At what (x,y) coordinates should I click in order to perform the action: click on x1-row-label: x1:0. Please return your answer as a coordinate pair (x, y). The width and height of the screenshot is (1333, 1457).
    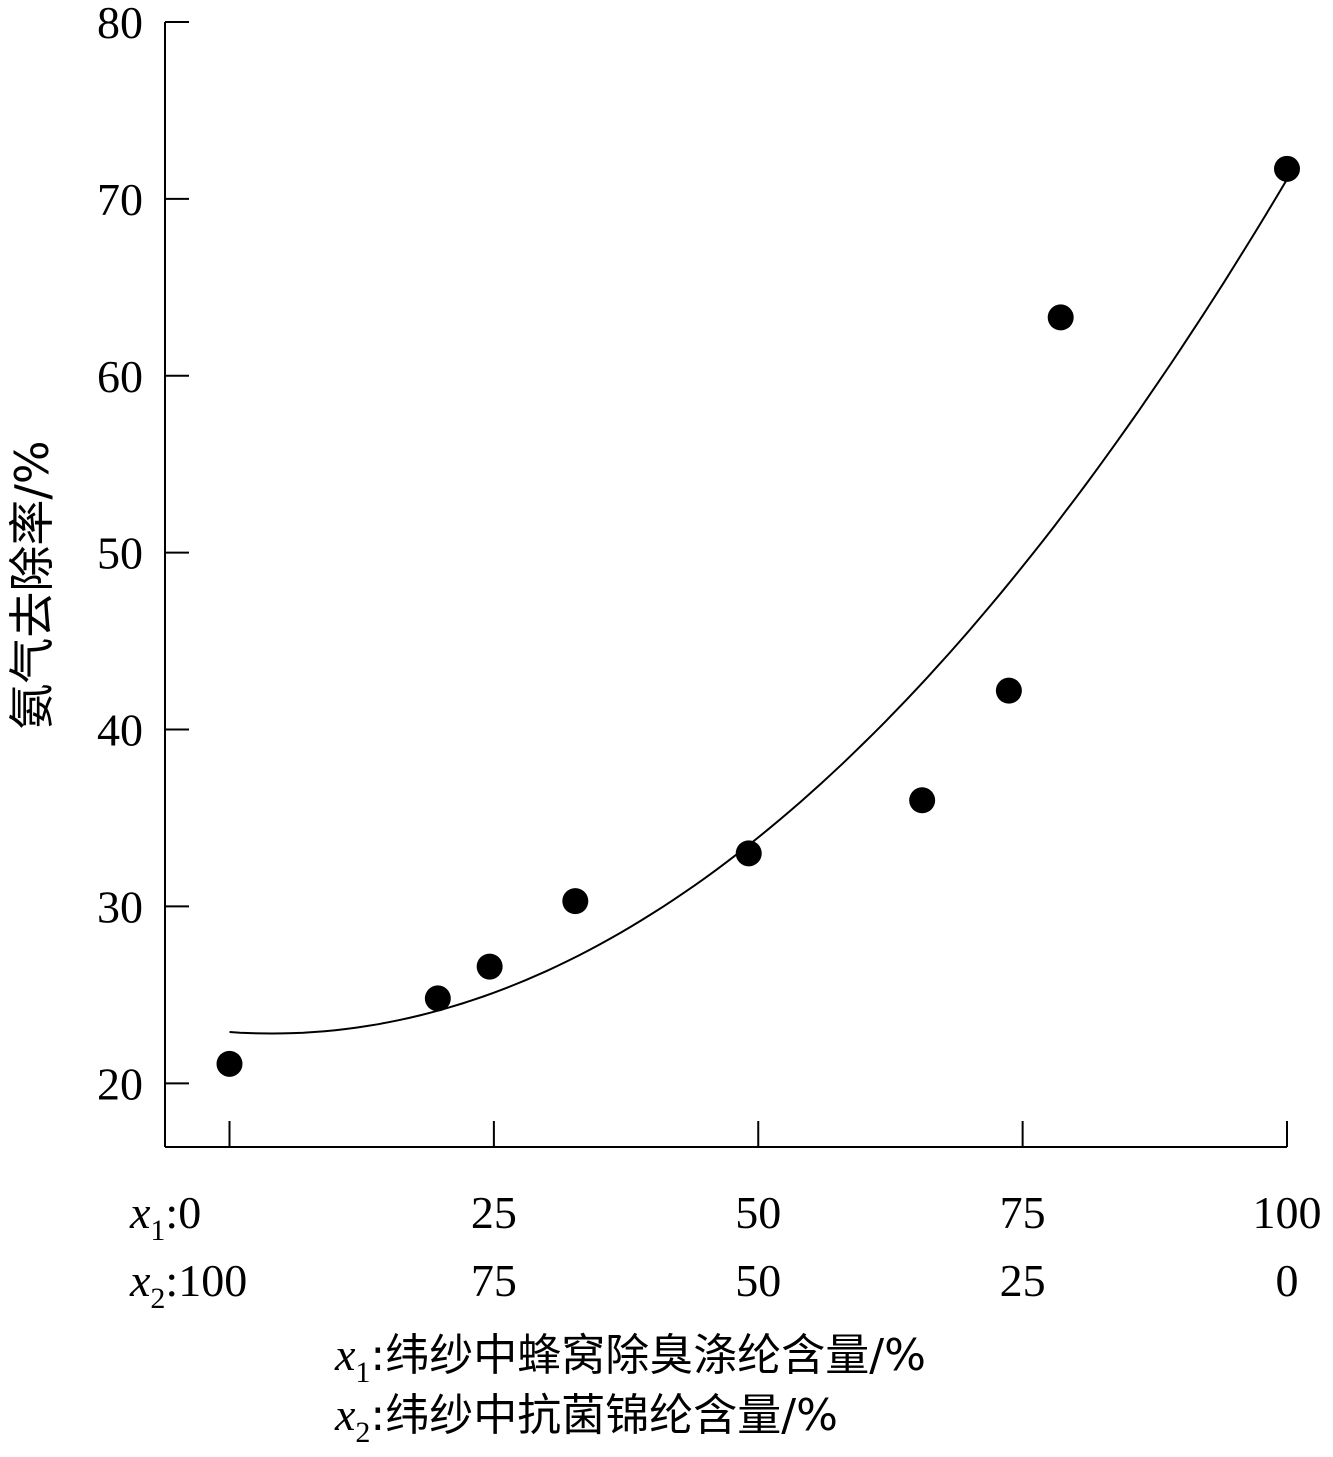
    Looking at the image, I should click on (165, 1217).